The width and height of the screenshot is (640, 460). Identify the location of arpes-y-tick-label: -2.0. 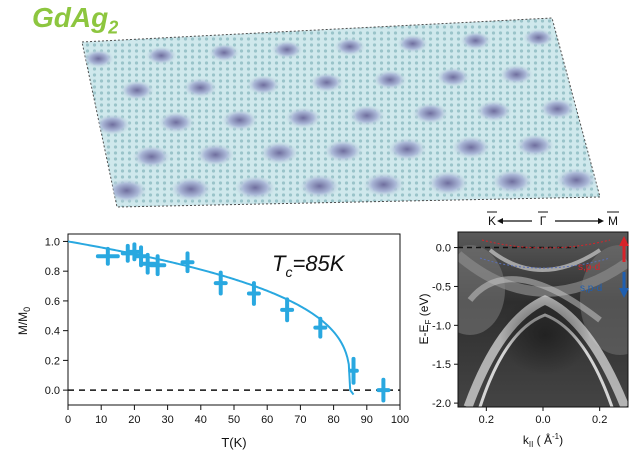
(441, 404).